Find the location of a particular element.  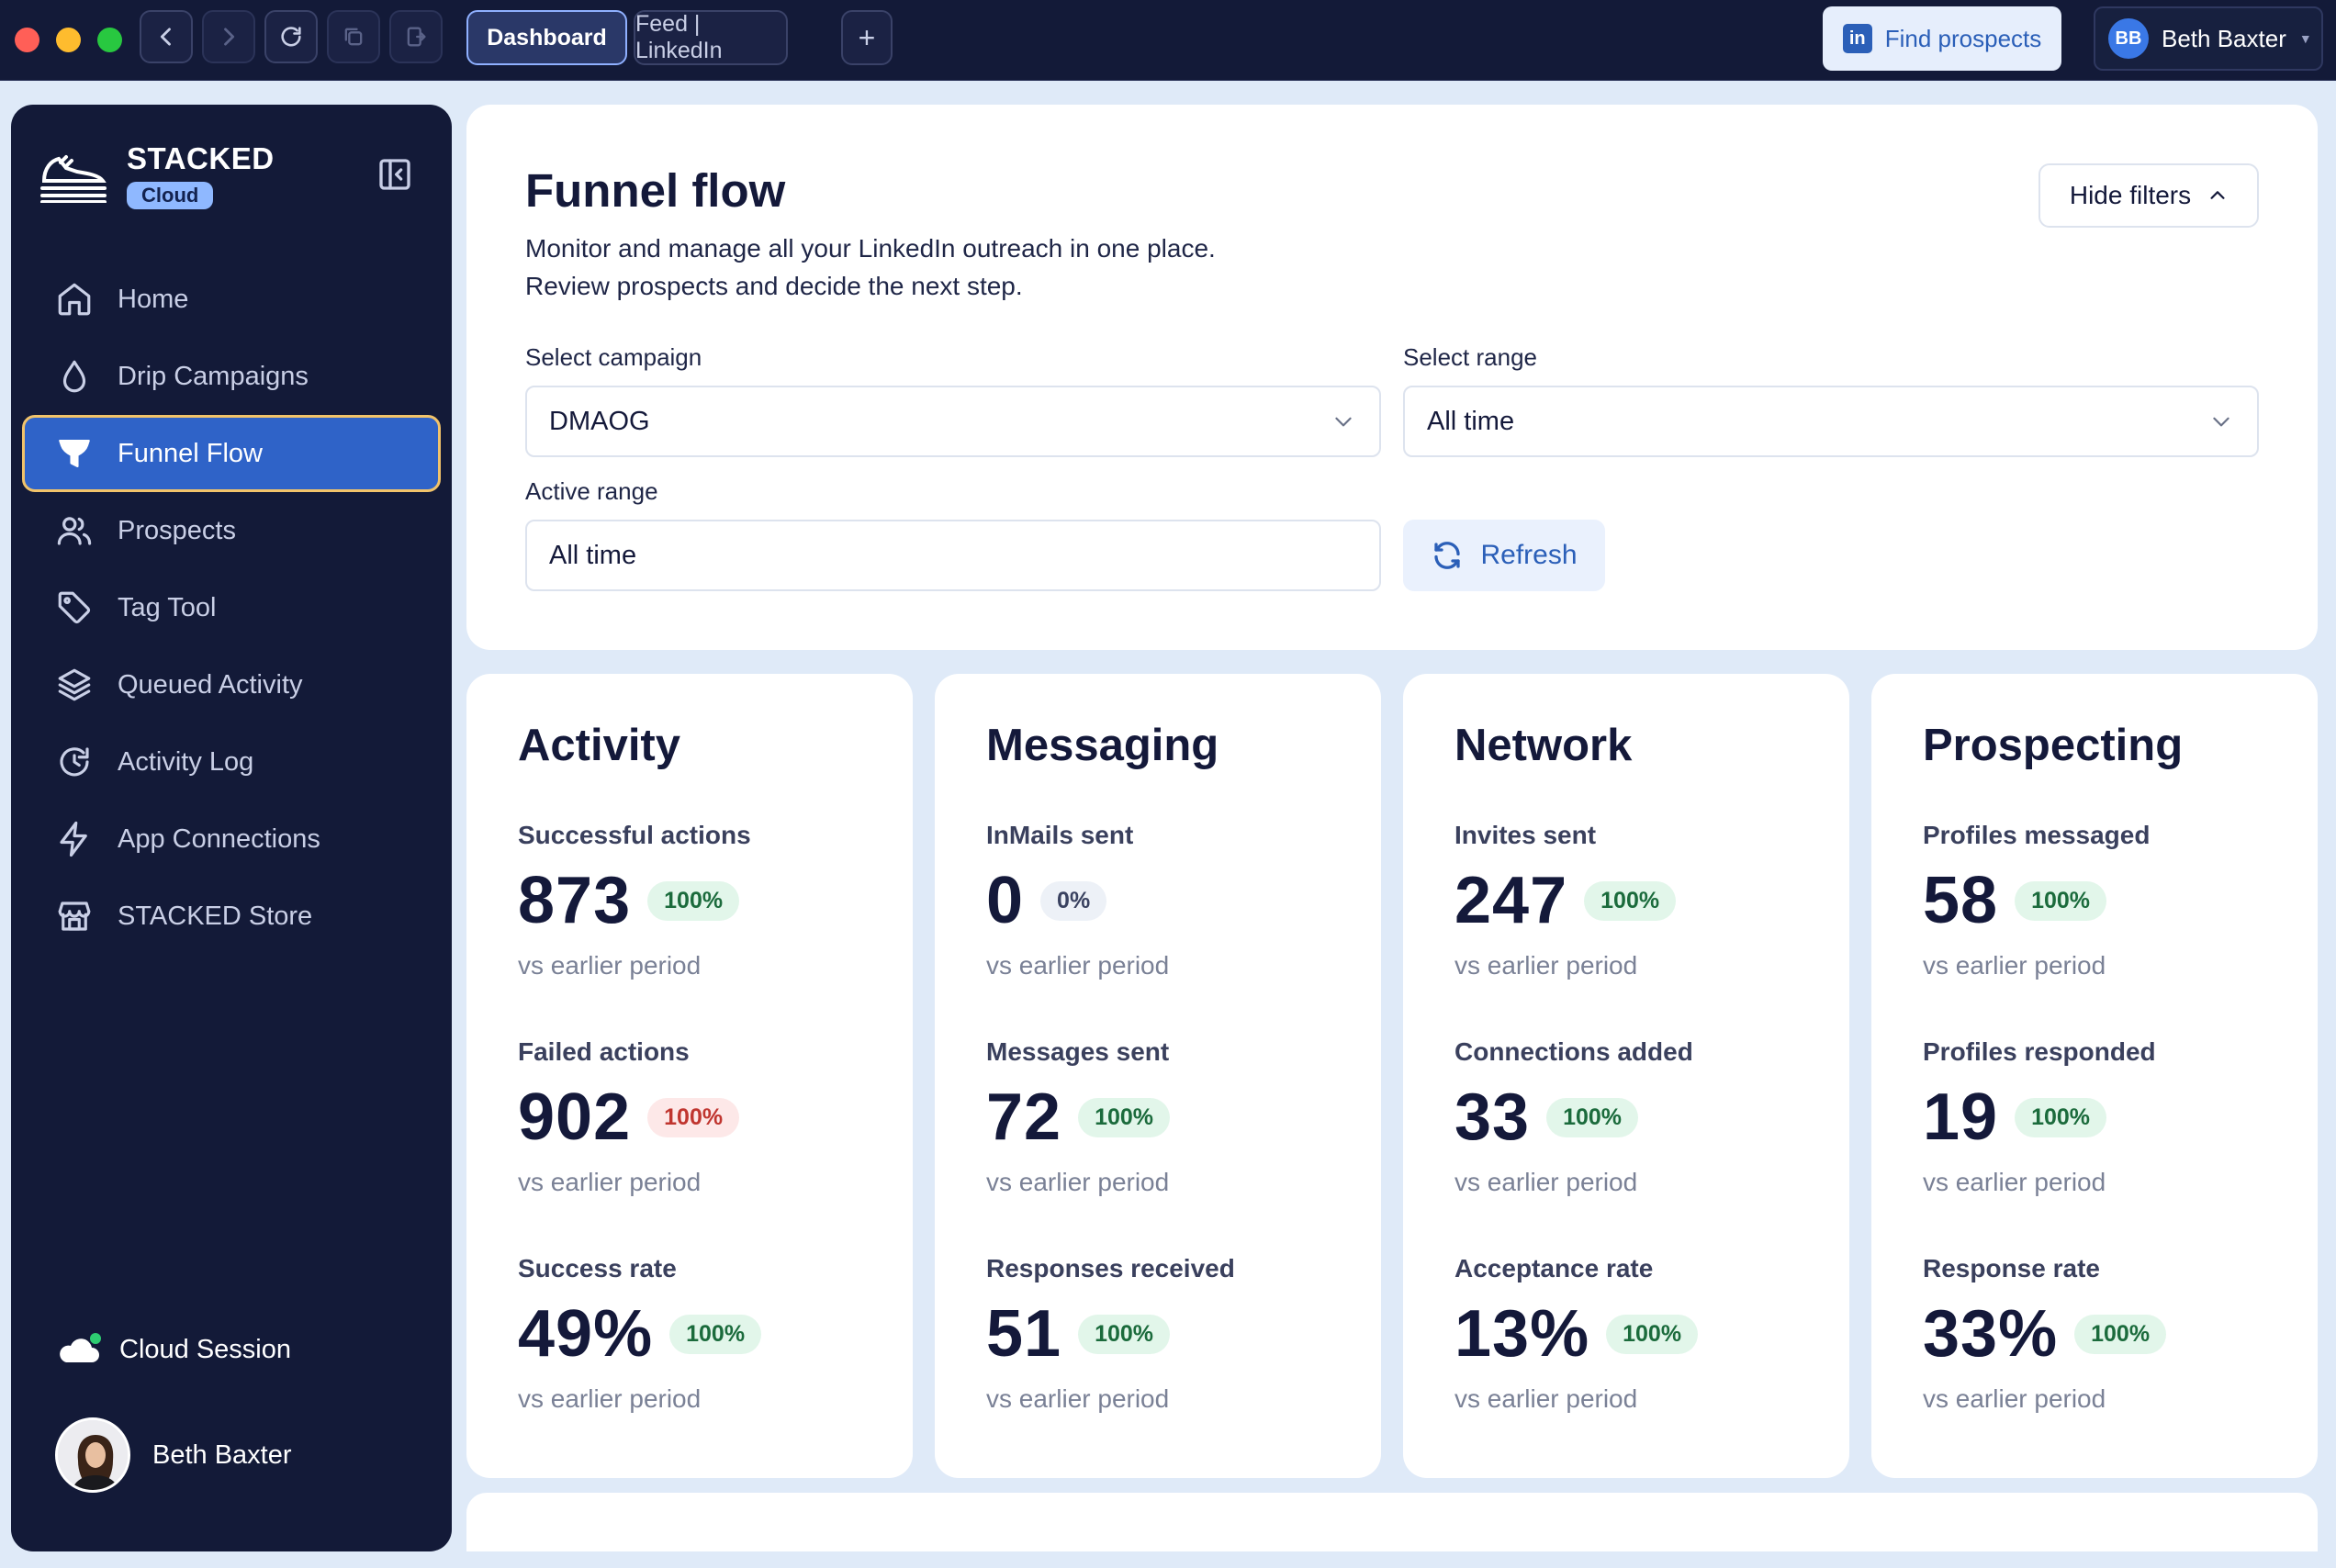

metric-inmails-sent: InMails sent 0 0% vs earlier period is located at coordinates (1179, 900).